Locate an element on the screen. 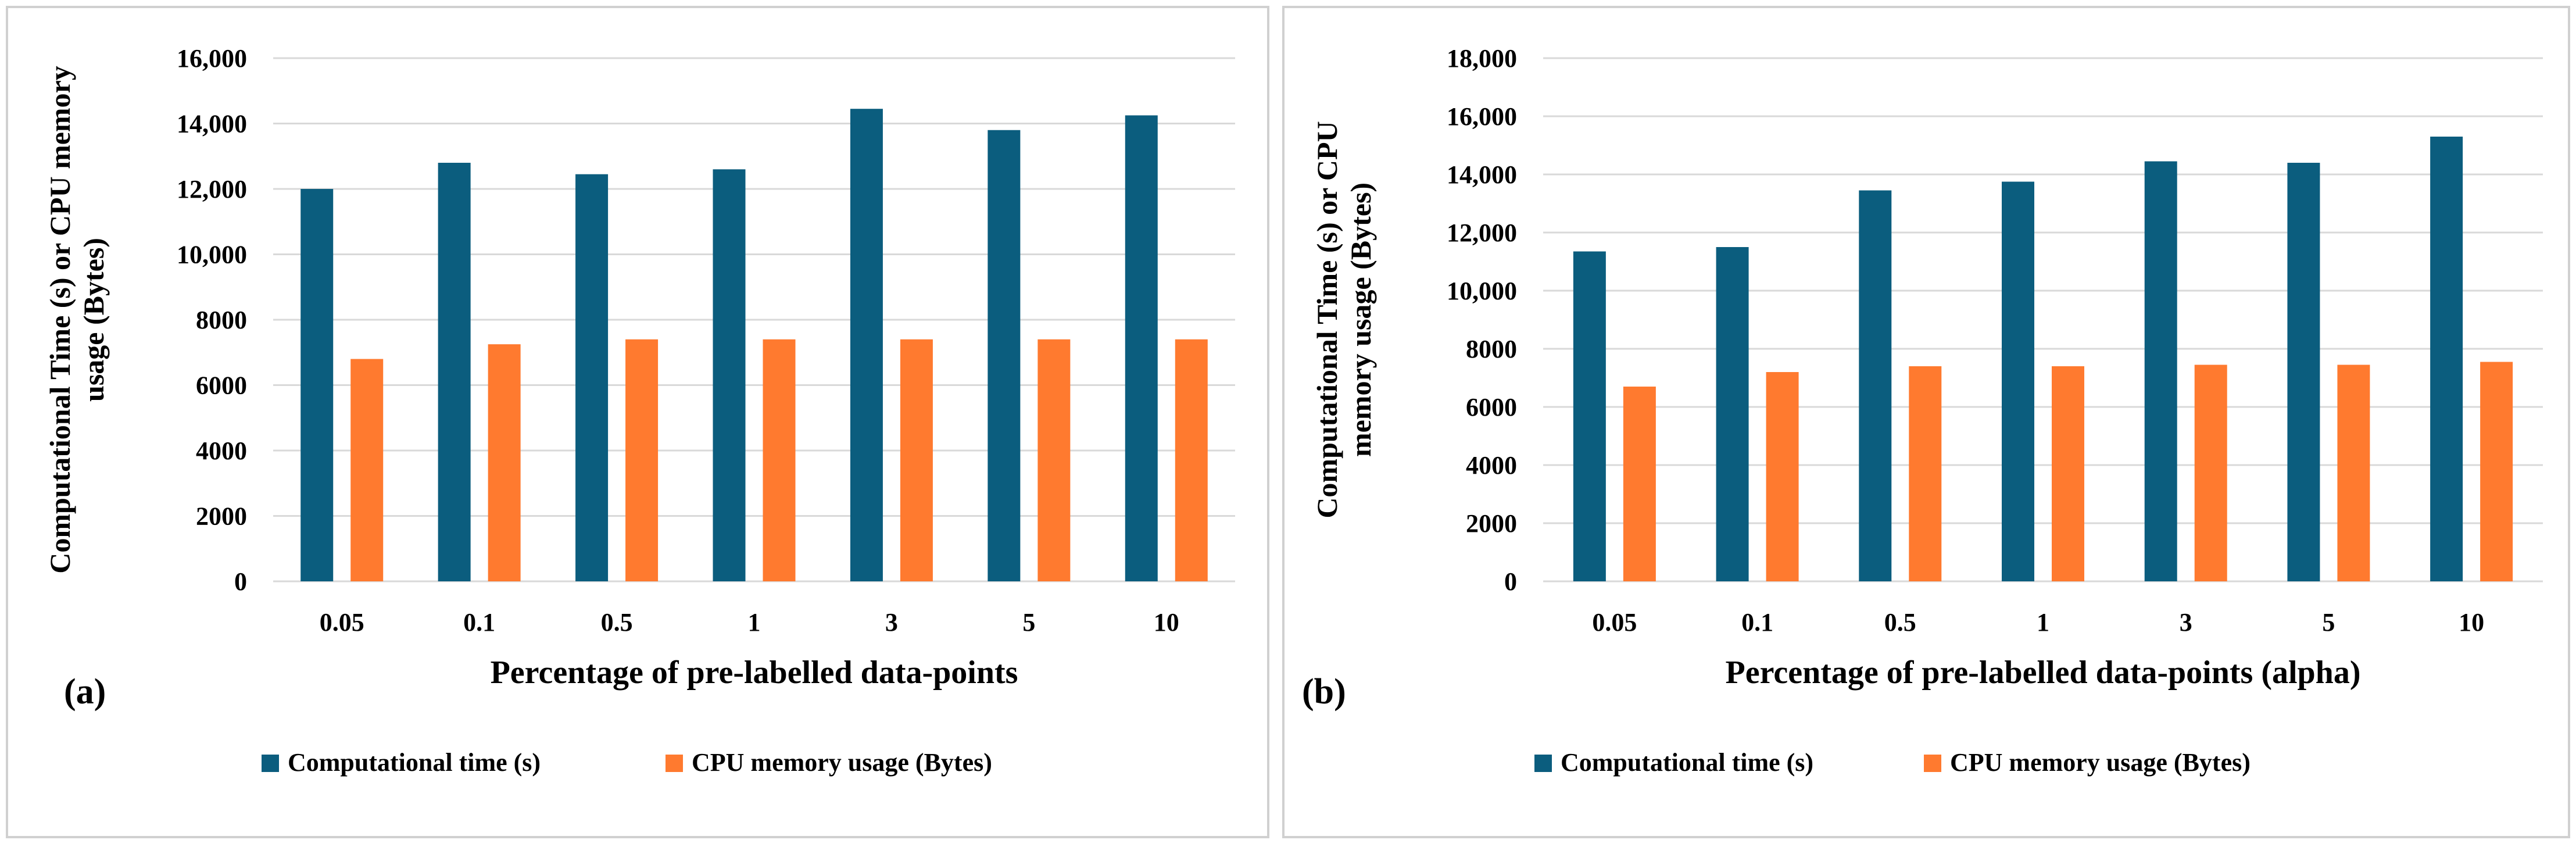  panel-label: (b) is located at coordinates (1324, 692).